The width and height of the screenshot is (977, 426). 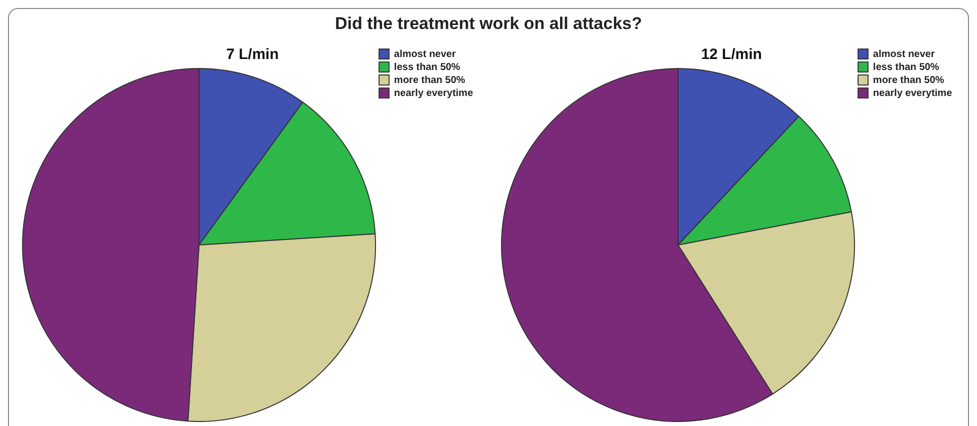 What do you see at coordinates (488, 24) in the screenshot?
I see `text: Did the treatment work on all attacks?` at bounding box center [488, 24].